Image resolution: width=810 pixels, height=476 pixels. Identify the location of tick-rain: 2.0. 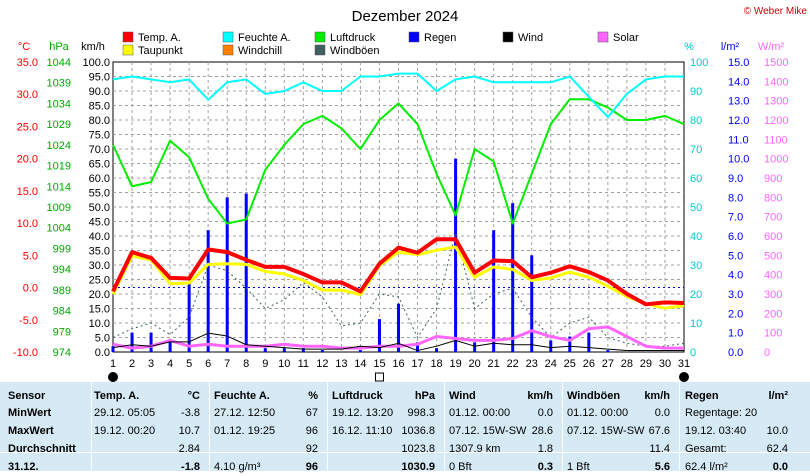
(735, 314).